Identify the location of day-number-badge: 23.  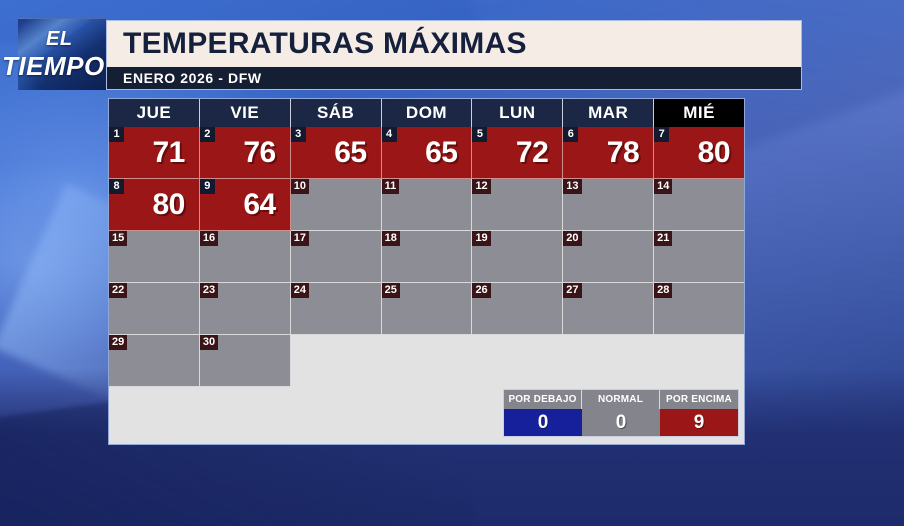
(209, 290).